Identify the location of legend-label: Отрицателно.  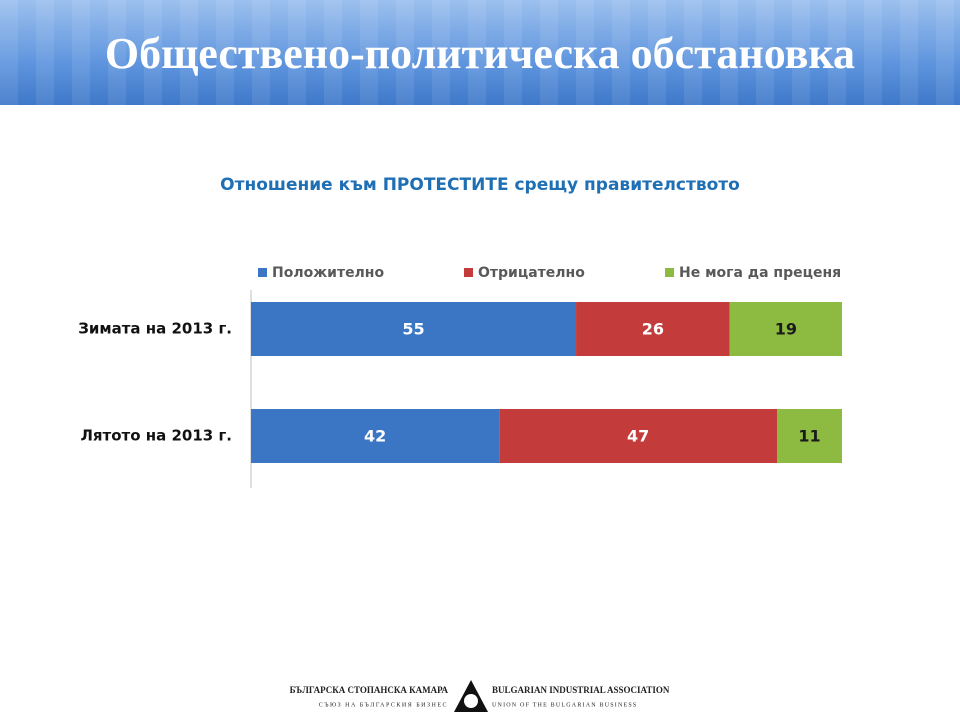
(531, 273).